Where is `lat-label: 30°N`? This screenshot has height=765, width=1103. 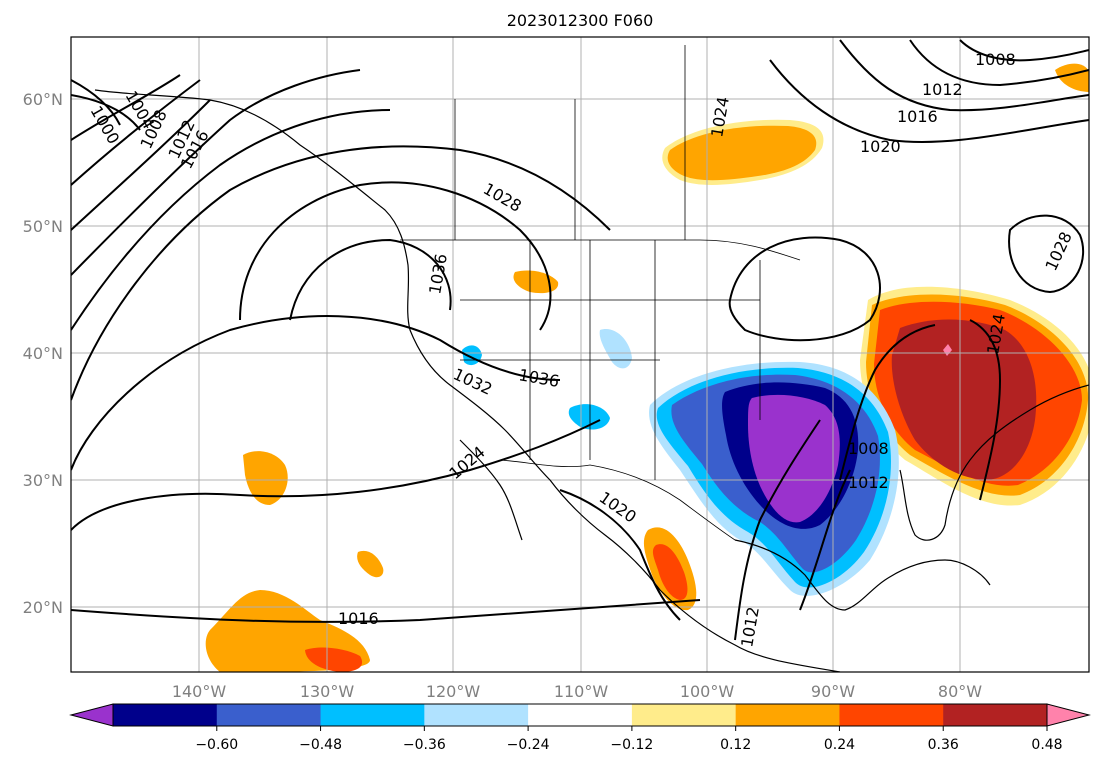 lat-label: 30°N is located at coordinates (43, 480).